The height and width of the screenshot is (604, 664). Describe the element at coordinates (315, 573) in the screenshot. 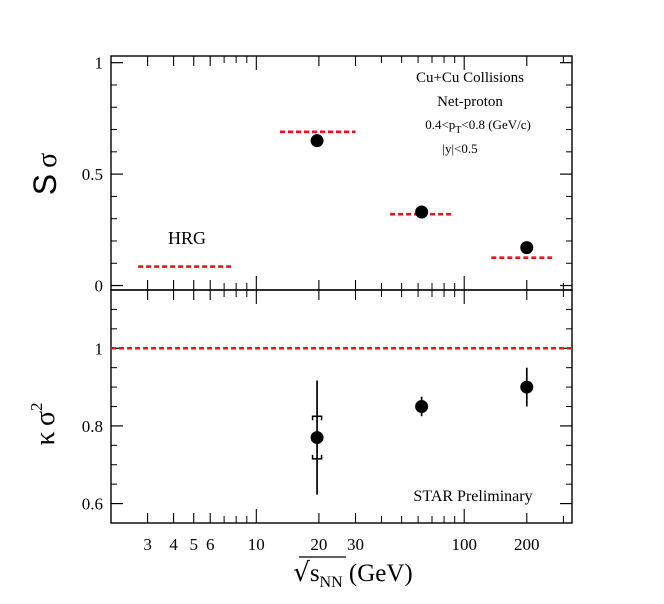

I see `x-label-s: s` at that location.